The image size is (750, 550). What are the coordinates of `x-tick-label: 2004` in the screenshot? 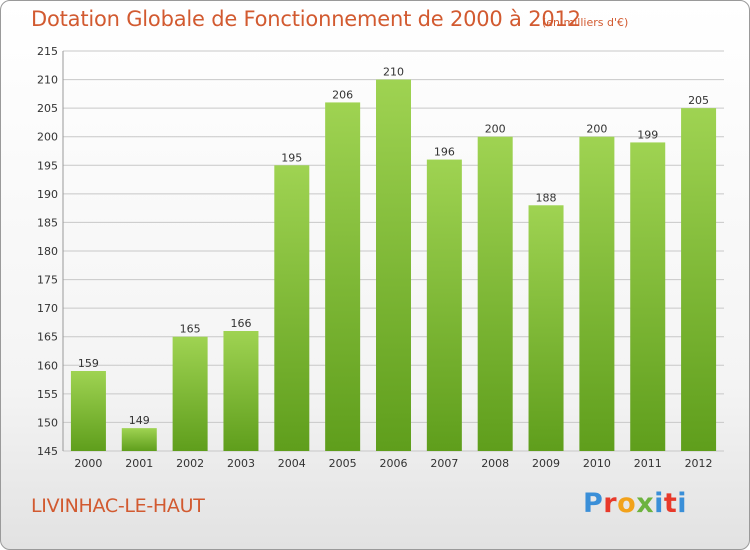 It's located at (292, 463).